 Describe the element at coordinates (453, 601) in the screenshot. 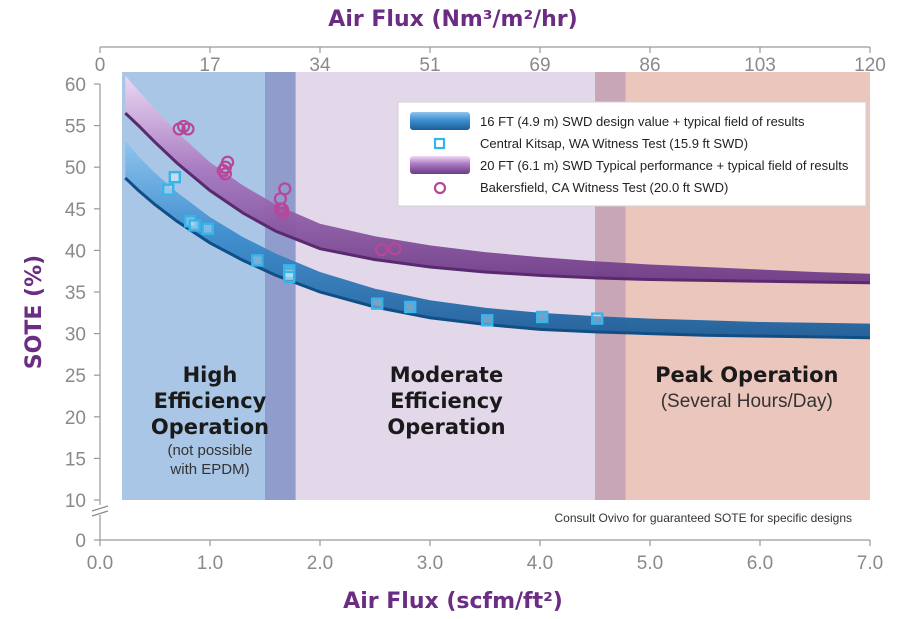

I see `x-axis-title: Air Flux (scfm/ft²)` at that location.